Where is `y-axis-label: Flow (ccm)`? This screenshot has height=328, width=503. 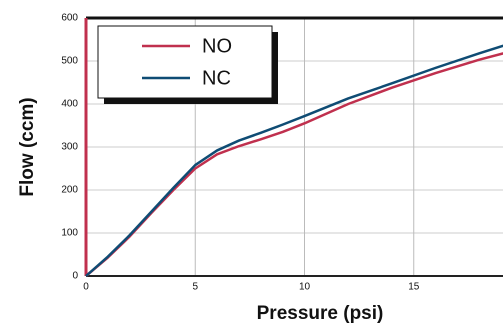
y-axis-label: Flow (ccm) is located at coordinates (27, 146).